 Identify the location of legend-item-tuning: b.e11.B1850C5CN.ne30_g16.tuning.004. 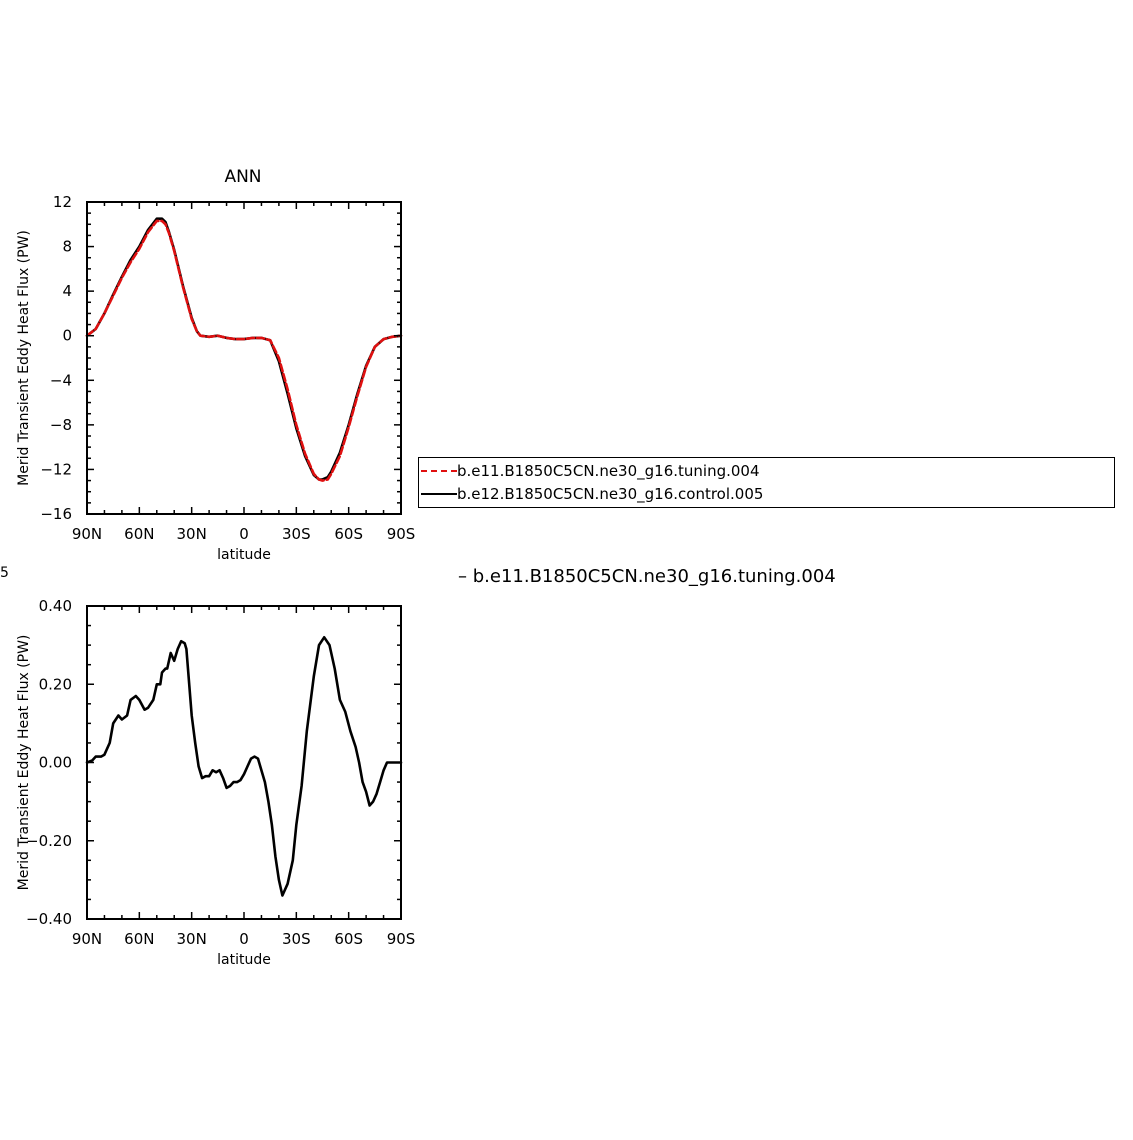
(589, 471).